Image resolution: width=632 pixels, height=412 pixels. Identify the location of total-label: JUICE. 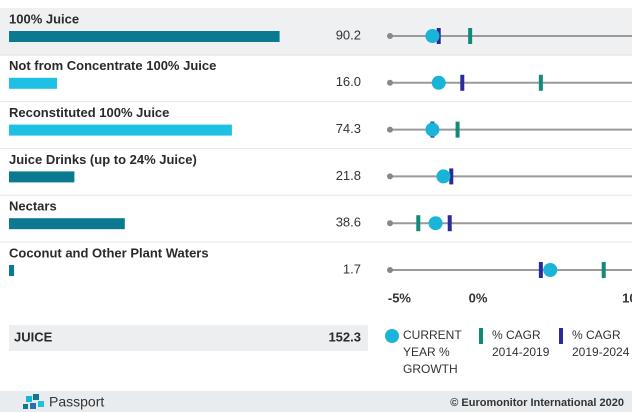
(33, 336).